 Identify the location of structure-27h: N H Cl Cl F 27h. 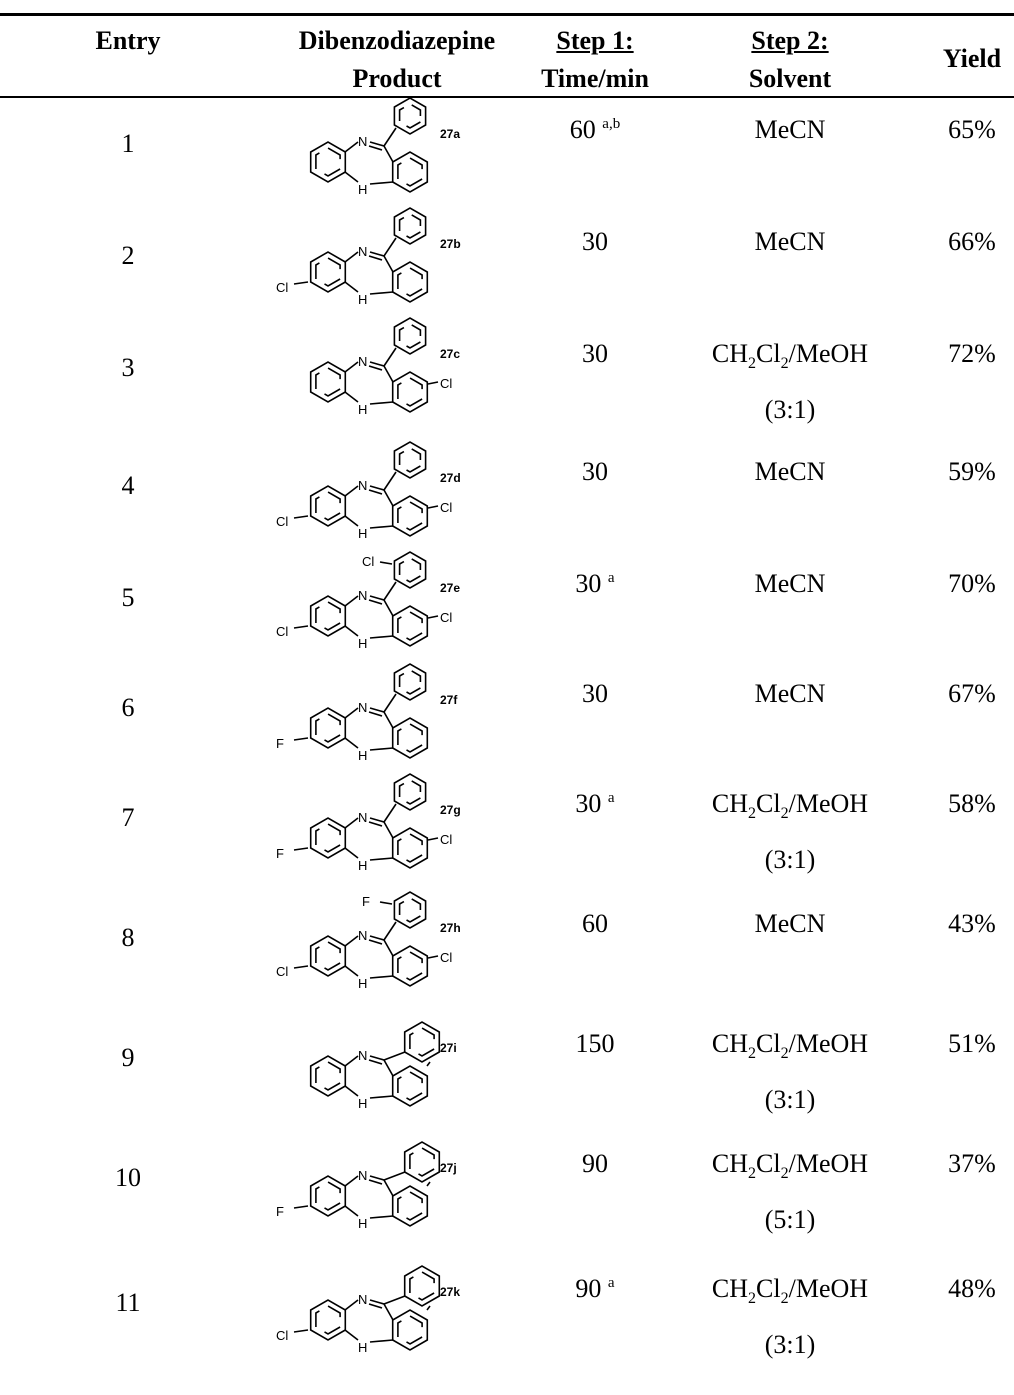
(368, 941).